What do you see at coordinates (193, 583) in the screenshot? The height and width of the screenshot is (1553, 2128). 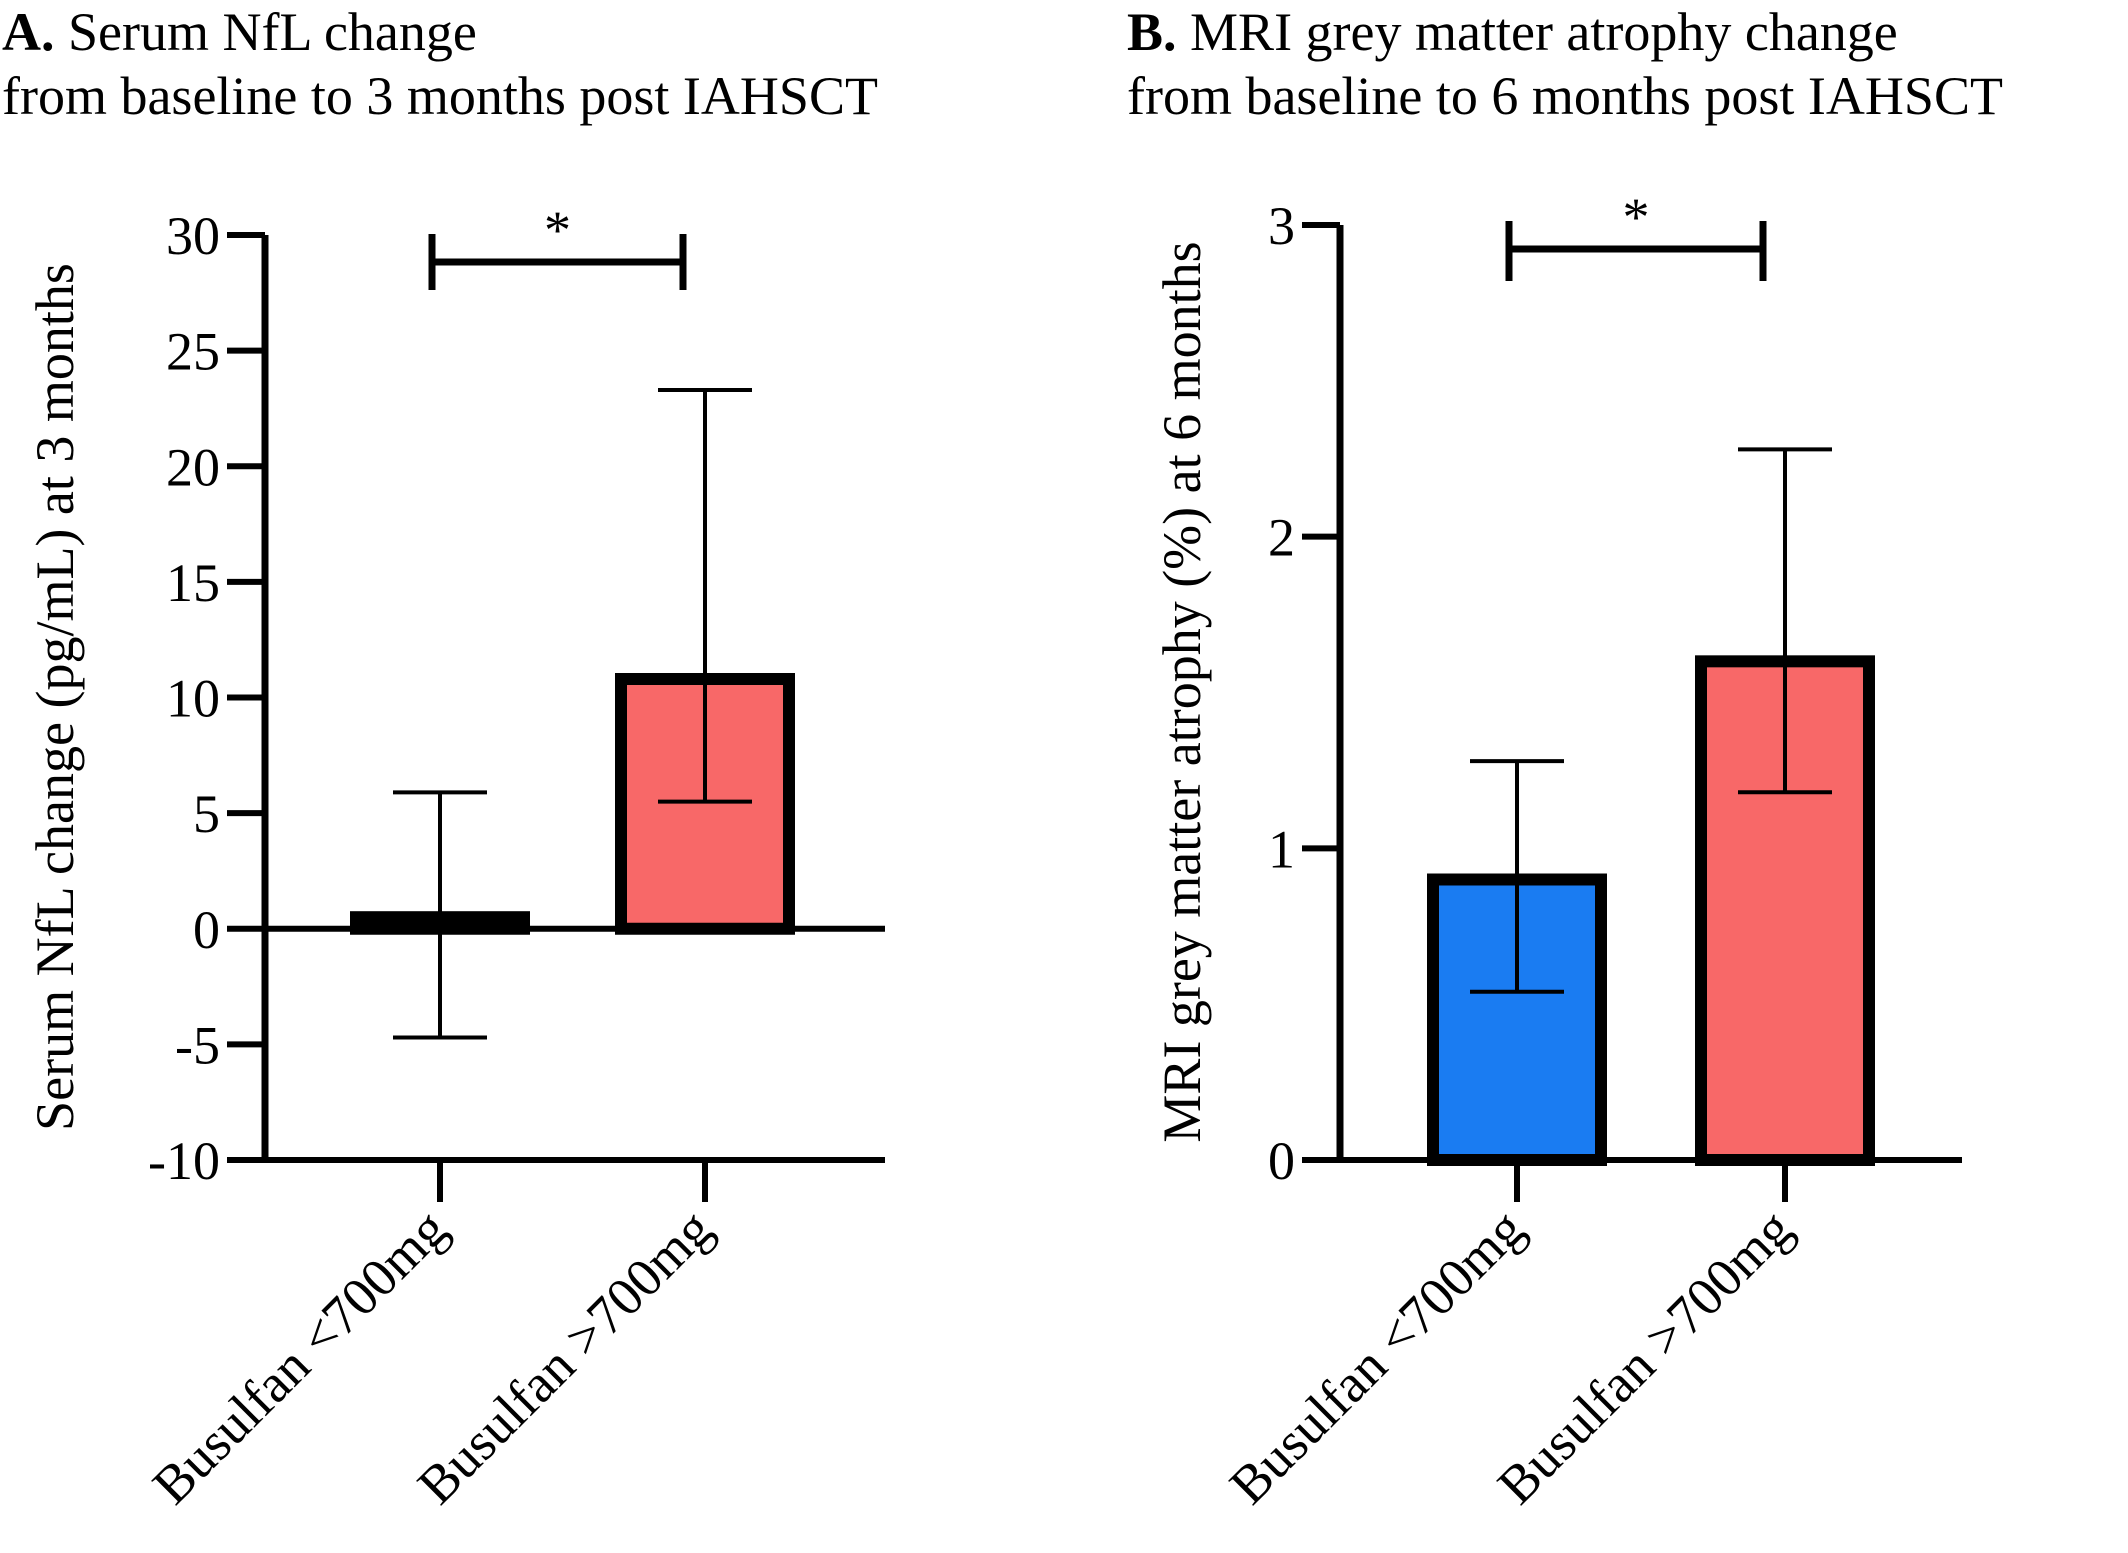 I see `y-tick-label: 15` at bounding box center [193, 583].